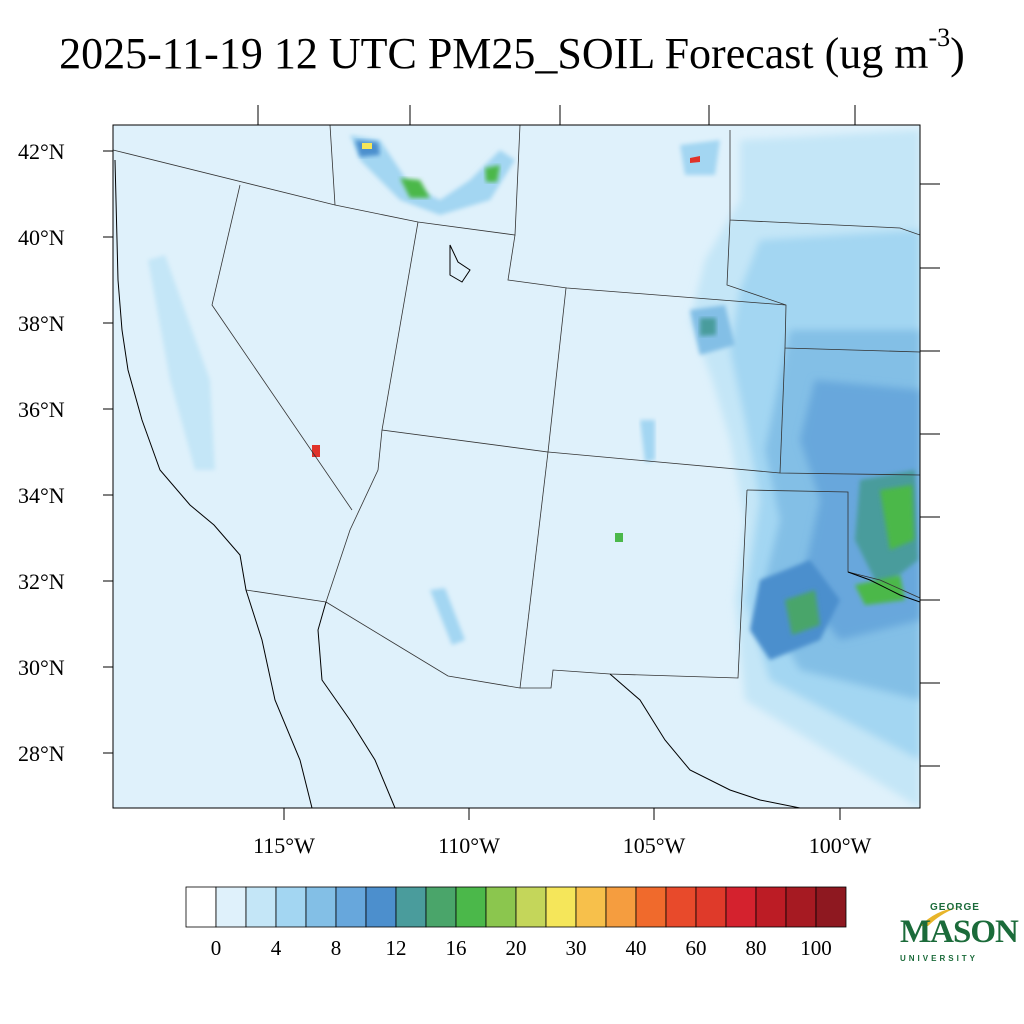  Describe the element at coordinates (284, 845) in the screenshot. I see `lon-label-115: 115°W` at that location.